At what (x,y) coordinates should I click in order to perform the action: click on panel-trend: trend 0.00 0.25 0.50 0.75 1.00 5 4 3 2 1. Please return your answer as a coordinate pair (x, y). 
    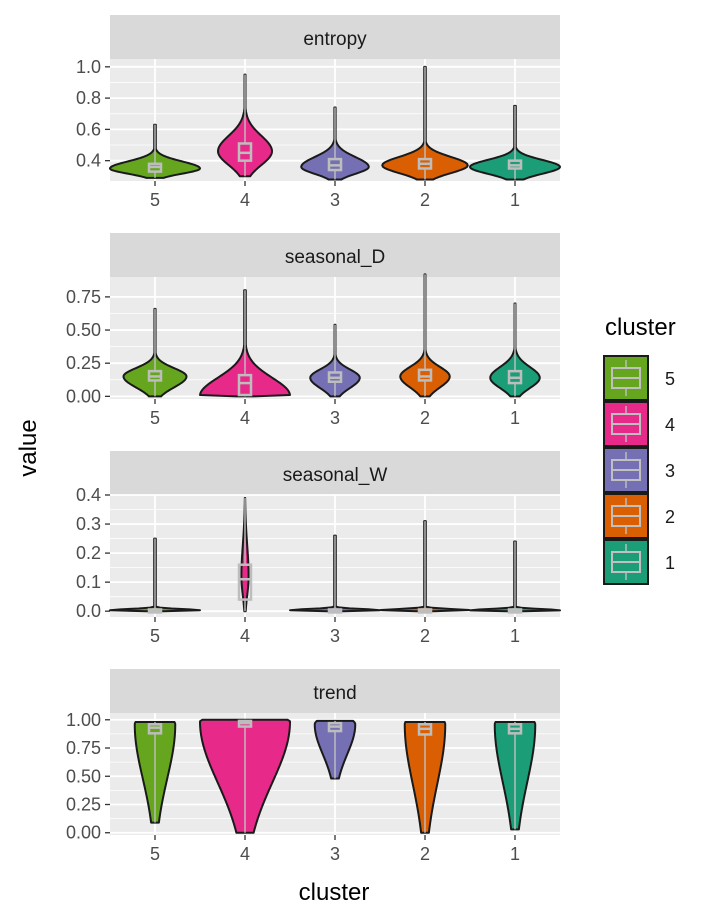
    Looking at the image, I should click on (313, 766).